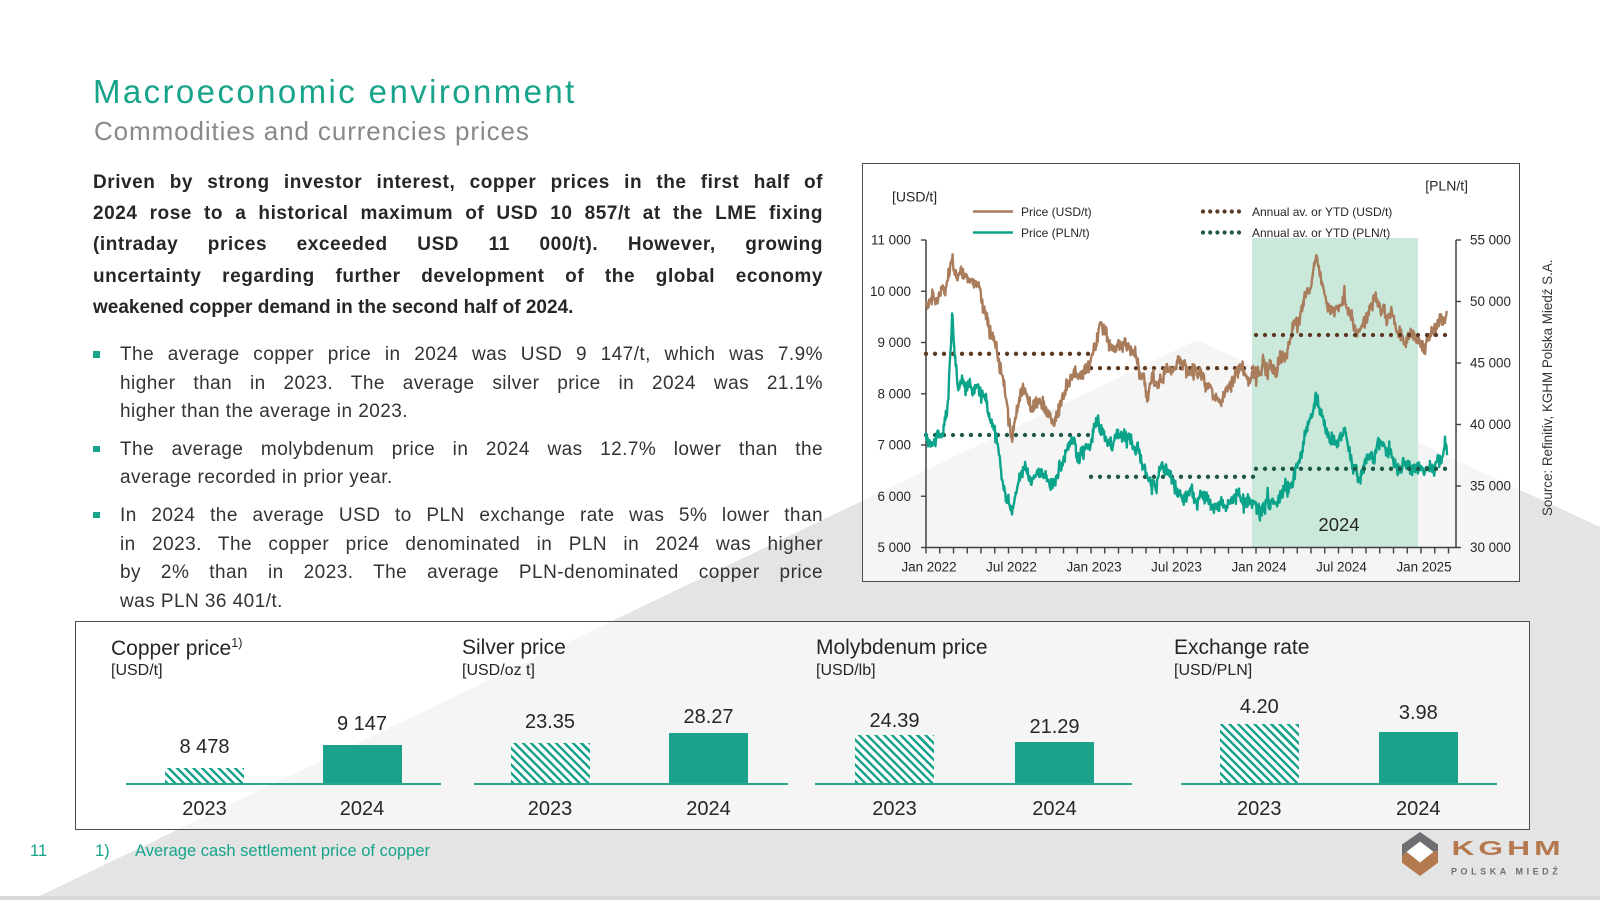  What do you see at coordinates (894, 496) in the screenshot?
I see `svg-text: 6 000` at bounding box center [894, 496].